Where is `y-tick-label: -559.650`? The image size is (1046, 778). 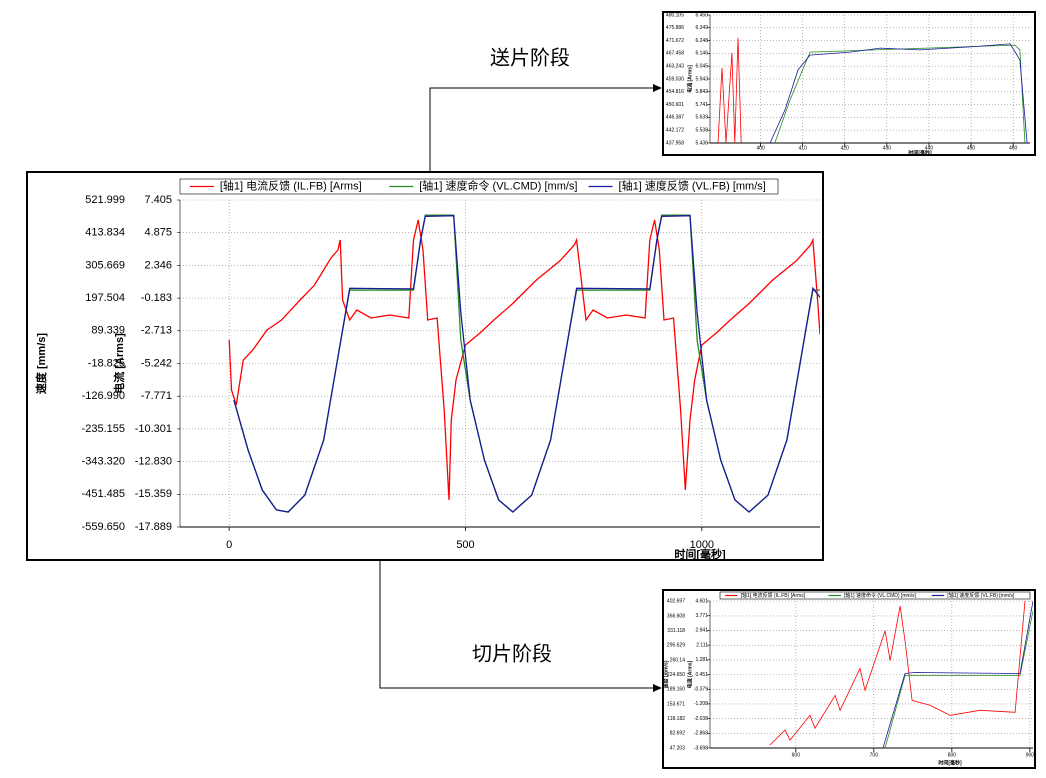 y-tick-label: -559.650 is located at coordinates (103, 527).